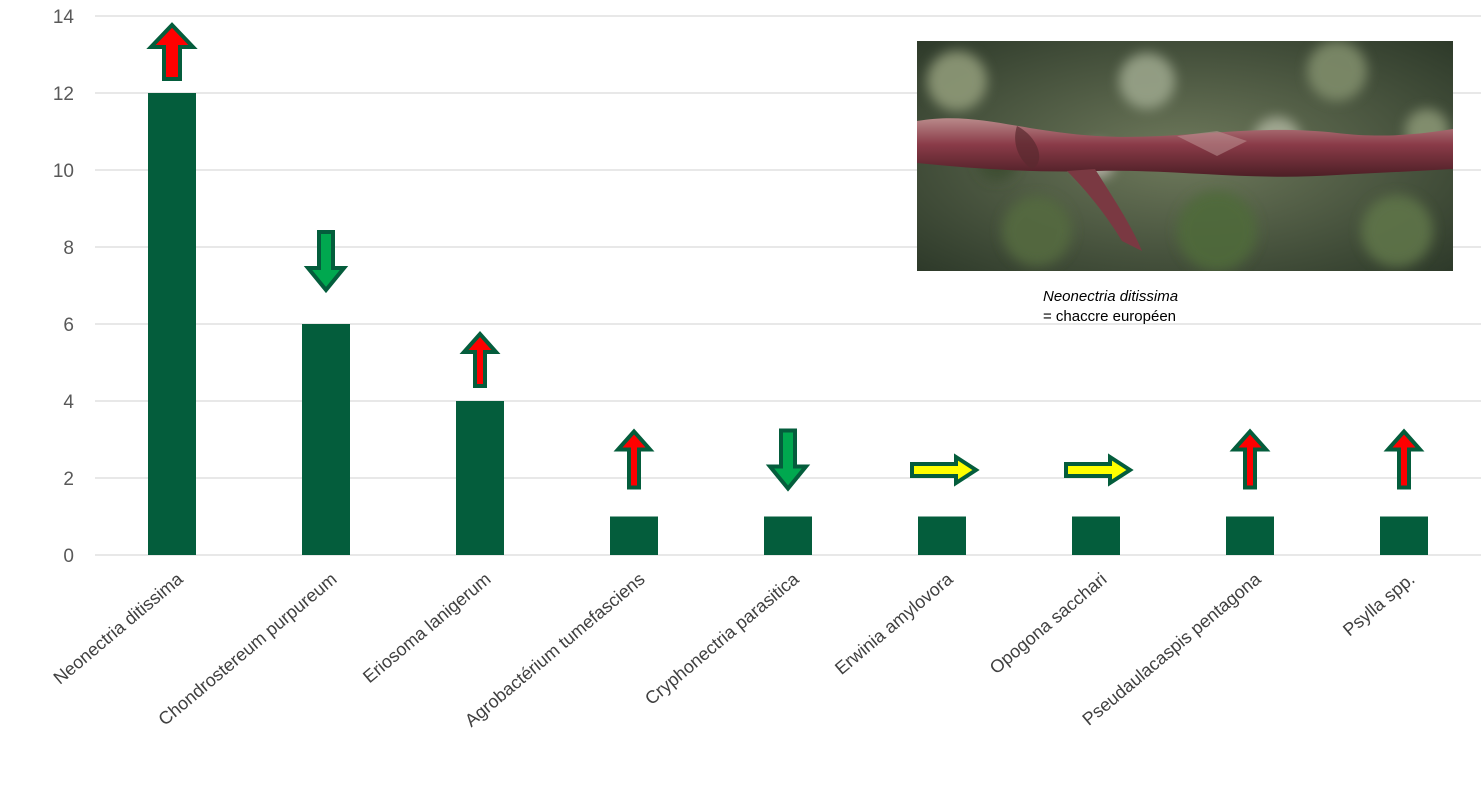 Image resolution: width=1481 pixels, height=803 pixels. Describe the element at coordinates (426, 628) in the screenshot. I see `x-tick-label: Eriosoma lanigerum` at that location.